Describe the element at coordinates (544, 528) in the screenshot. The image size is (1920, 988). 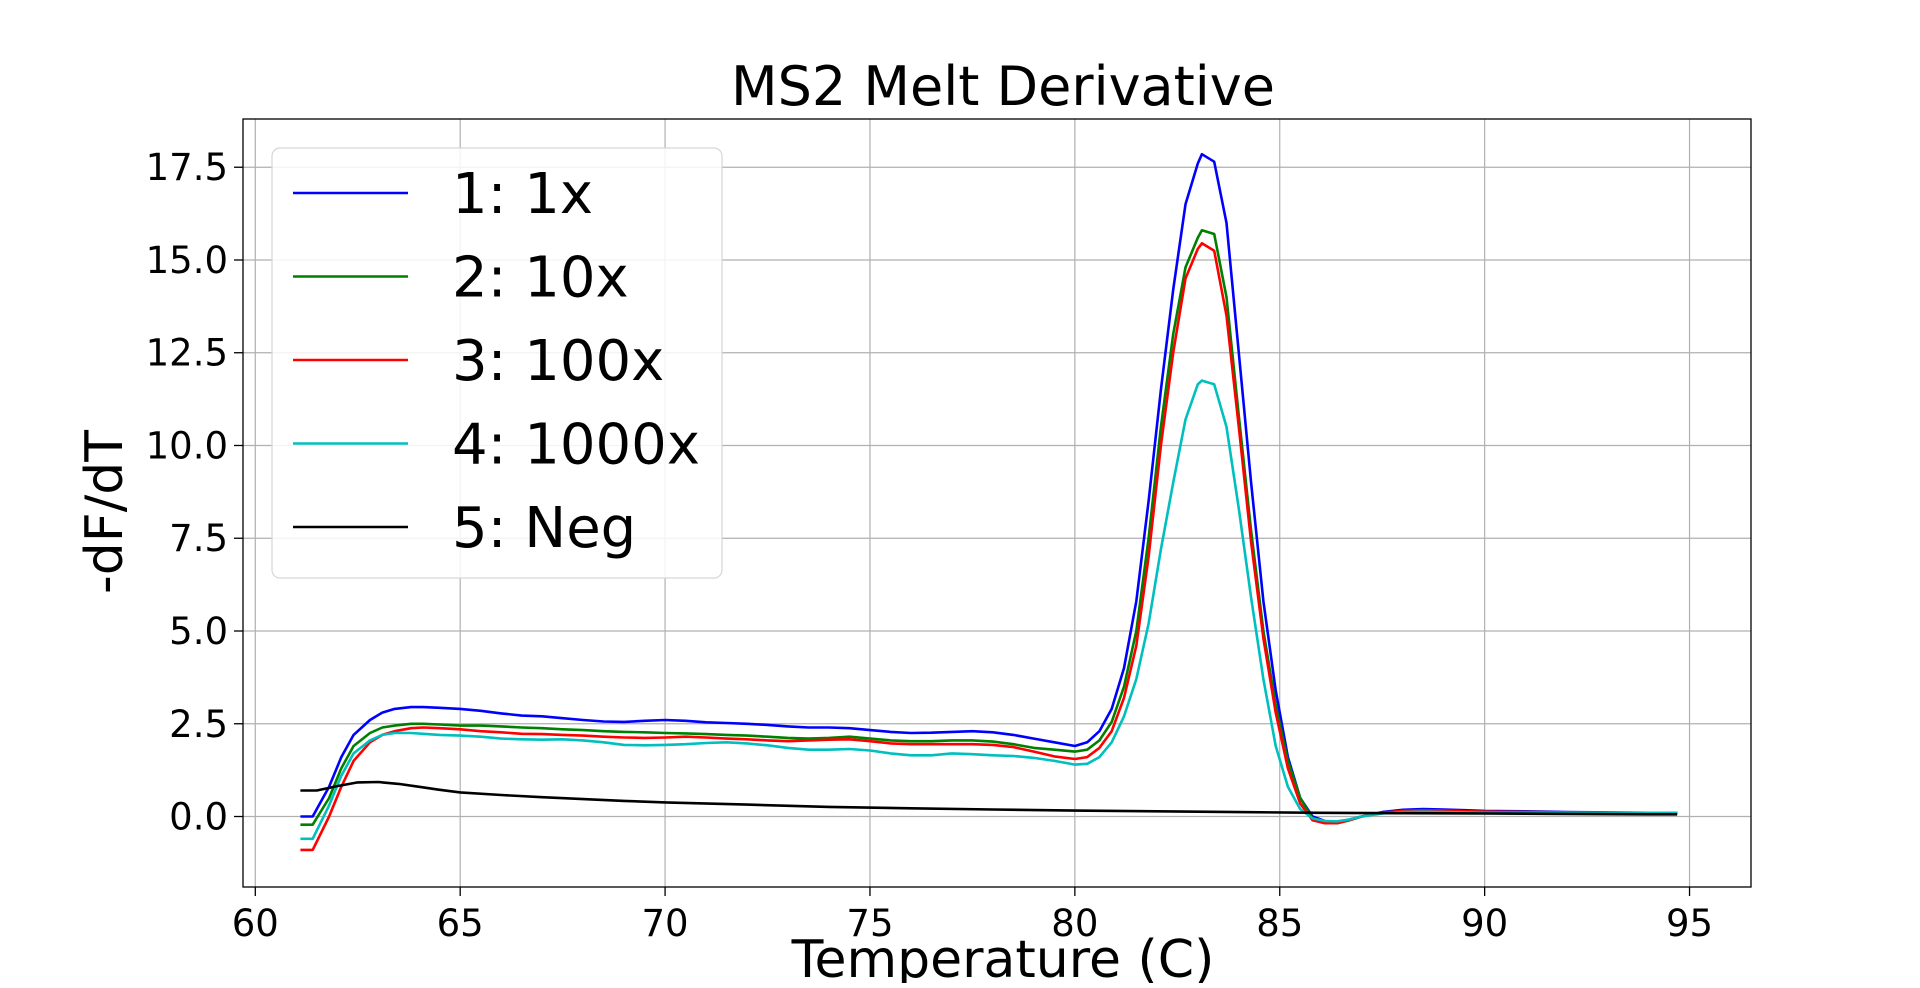
I see `legend-label: 5: Neg` at that location.